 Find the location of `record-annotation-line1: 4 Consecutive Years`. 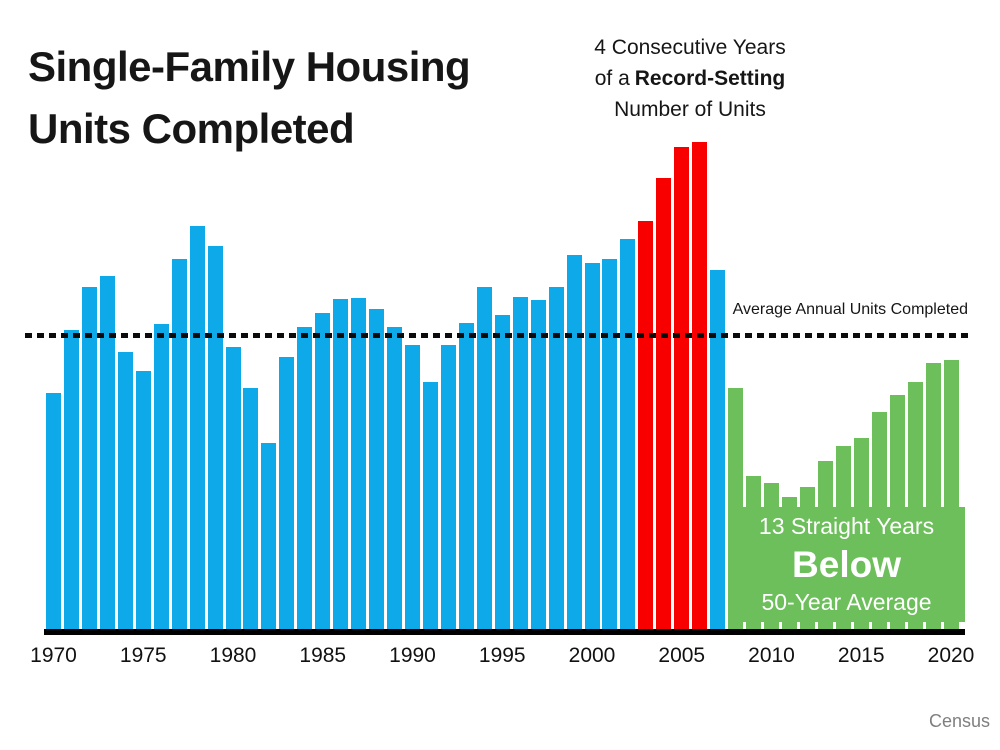

record-annotation-line1: 4 Consecutive Years is located at coordinates (690, 47).